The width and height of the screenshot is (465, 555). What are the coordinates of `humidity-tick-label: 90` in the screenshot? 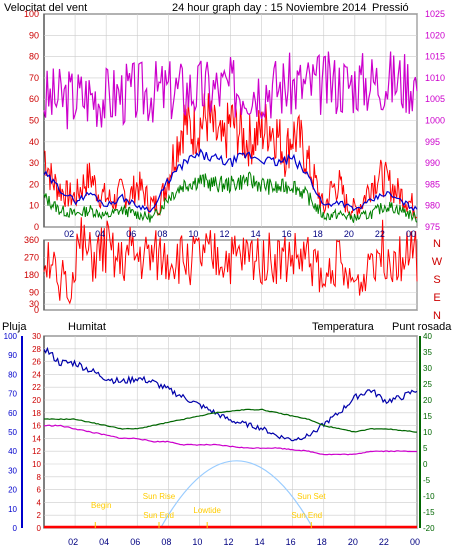 It's located at (12, 355).